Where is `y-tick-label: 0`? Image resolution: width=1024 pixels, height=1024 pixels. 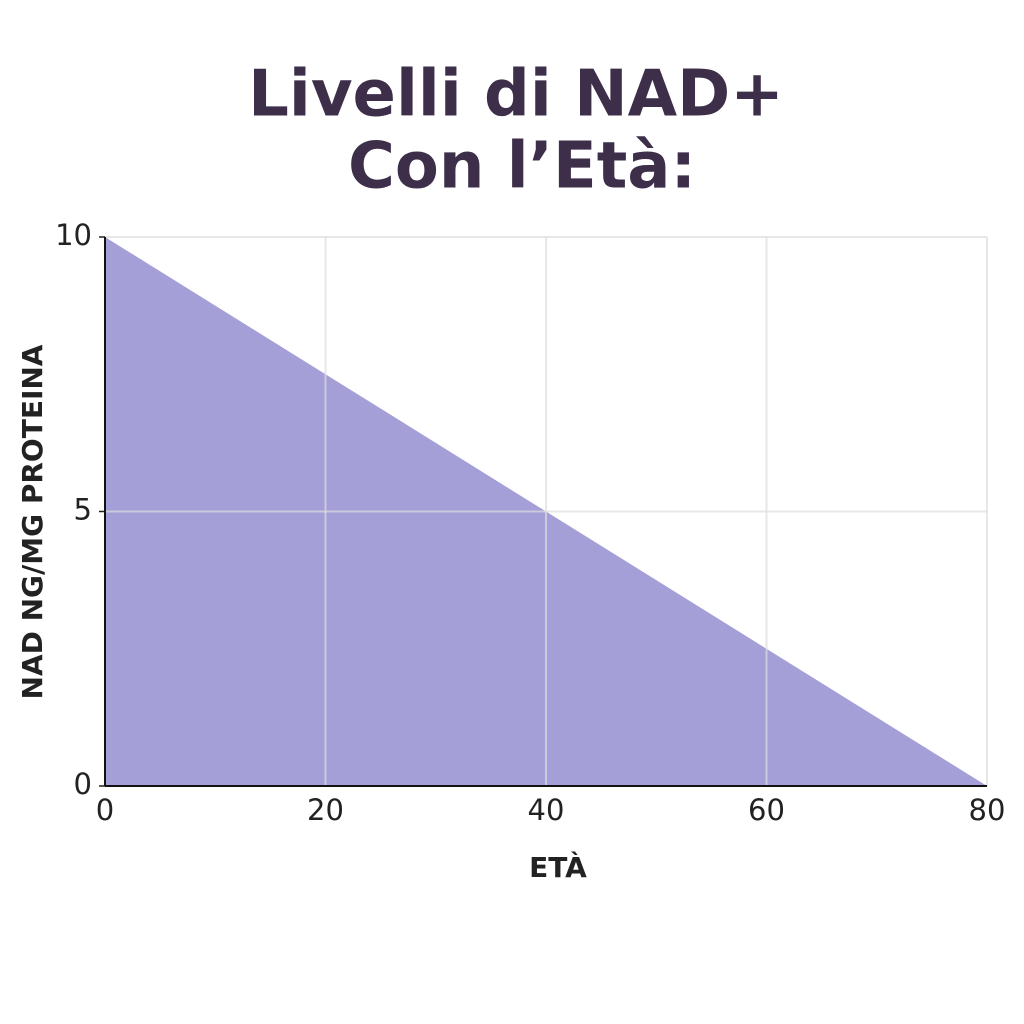 y-tick-label: 0 is located at coordinates (83, 784).